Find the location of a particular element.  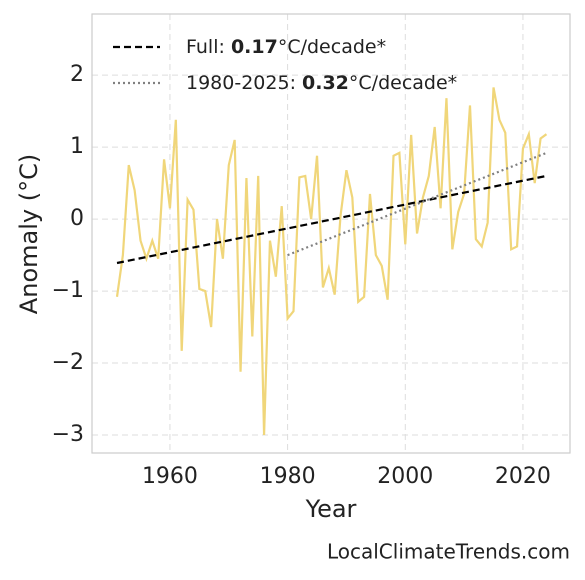

y-tick-label: 0 is located at coordinates (77, 218).